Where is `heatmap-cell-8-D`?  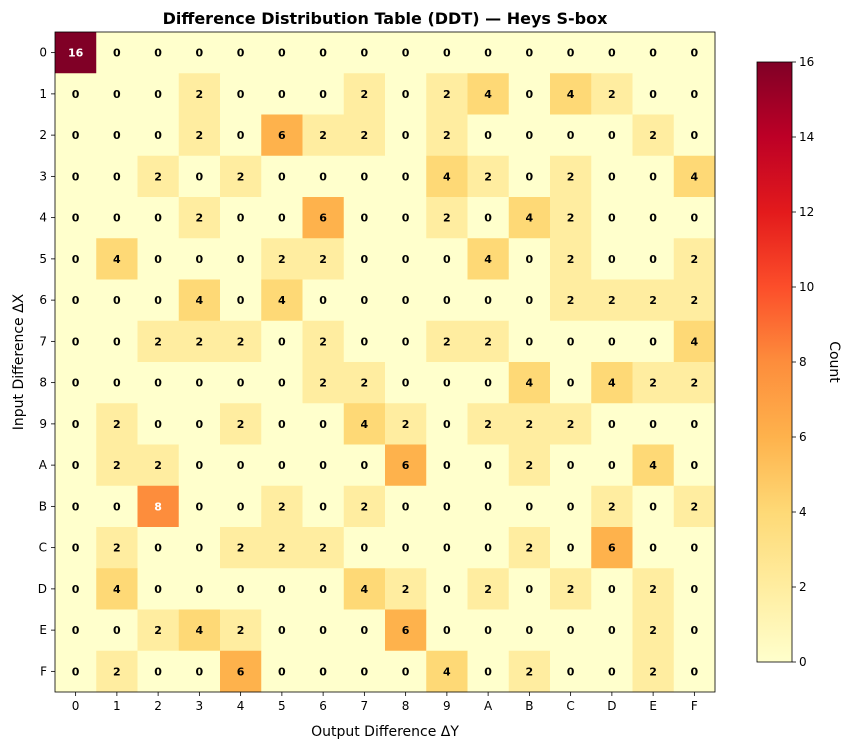 heatmap-cell-8-D is located at coordinates (612, 383).